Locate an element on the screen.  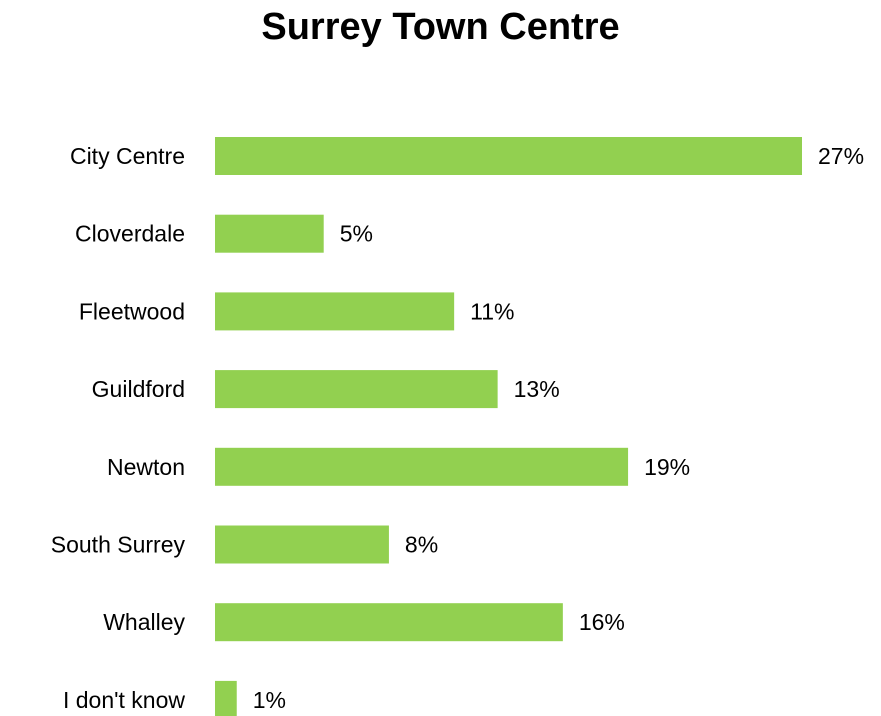
data-label: 19% is located at coordinates (667, 467).